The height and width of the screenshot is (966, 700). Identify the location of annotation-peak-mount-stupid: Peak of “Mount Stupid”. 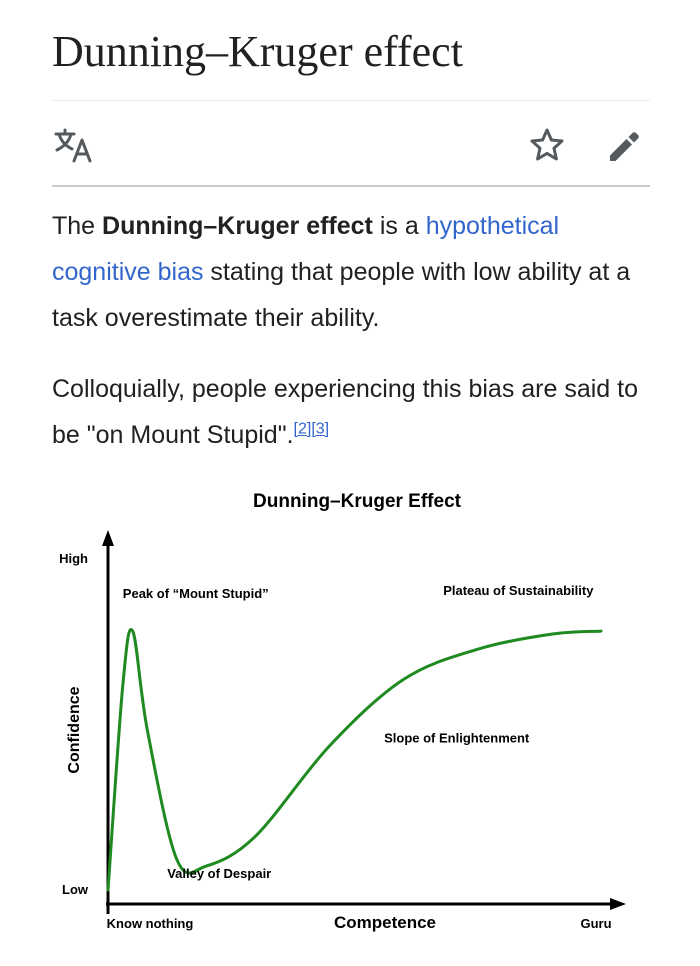
(196, 593).